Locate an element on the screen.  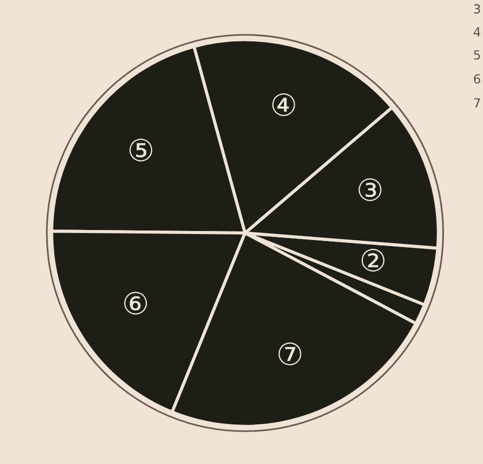
slice-label: ⑥ is located at coordinates (135, 303).